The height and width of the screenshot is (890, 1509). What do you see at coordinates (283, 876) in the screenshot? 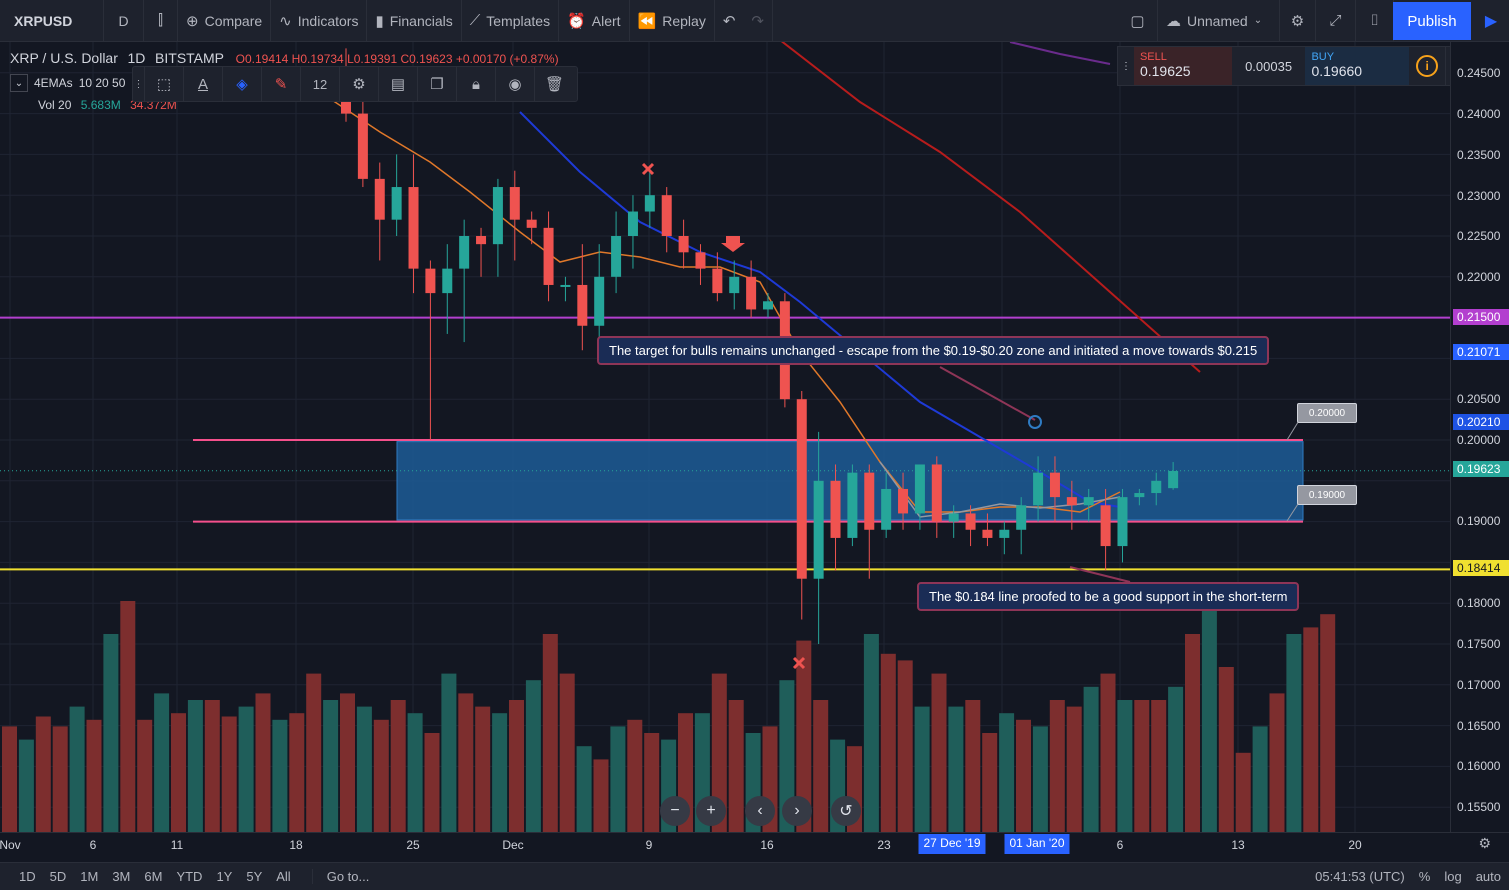
I see `range-all-button: All` at bounding box center [283, 876].